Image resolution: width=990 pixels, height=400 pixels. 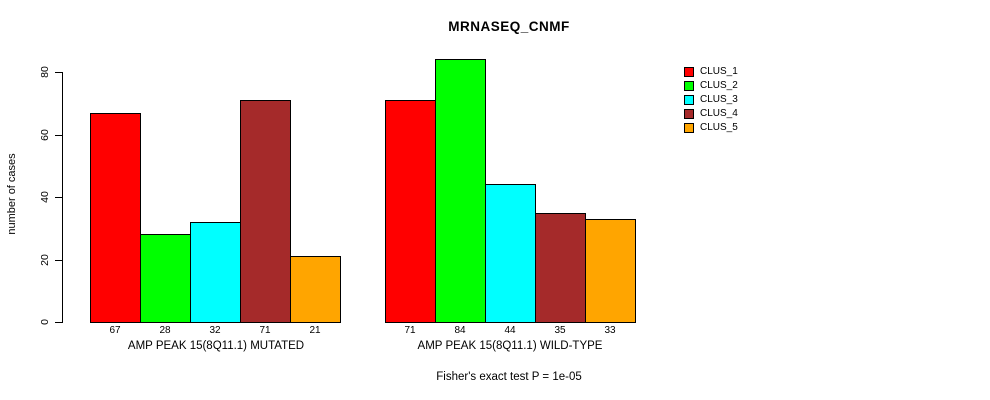 What do you see at coordinates (215, 330) in the screenshot?
I see `bar-value-label: 32` at bounding box center [215, 330].